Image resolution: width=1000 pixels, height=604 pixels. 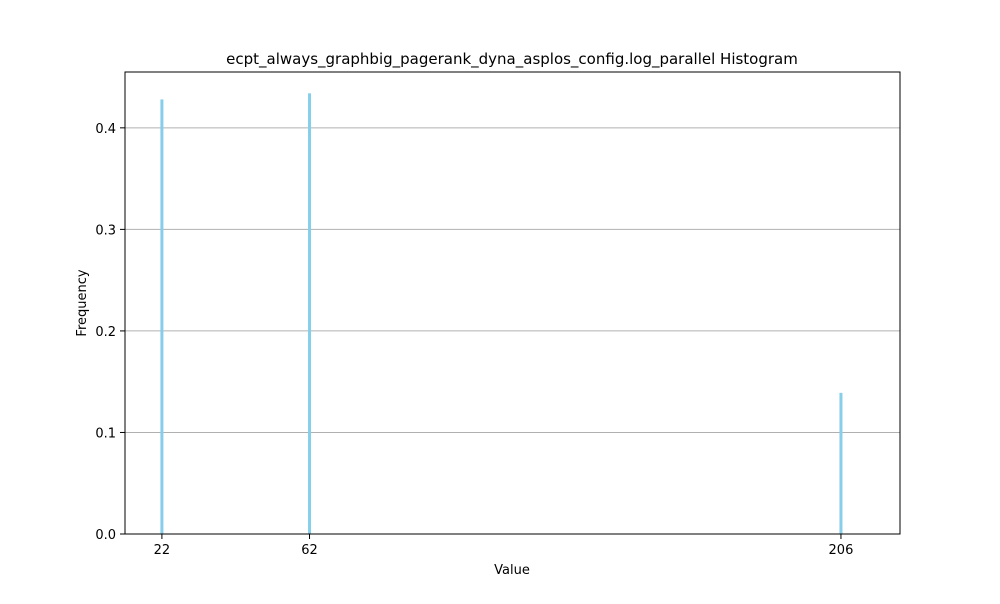 I want to click on x-axis-label: Value, so click(x=512, y=570).